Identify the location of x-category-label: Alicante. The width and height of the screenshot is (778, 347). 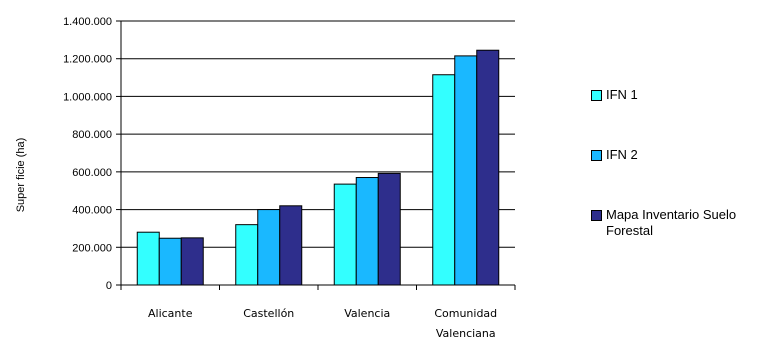
(170, 313).